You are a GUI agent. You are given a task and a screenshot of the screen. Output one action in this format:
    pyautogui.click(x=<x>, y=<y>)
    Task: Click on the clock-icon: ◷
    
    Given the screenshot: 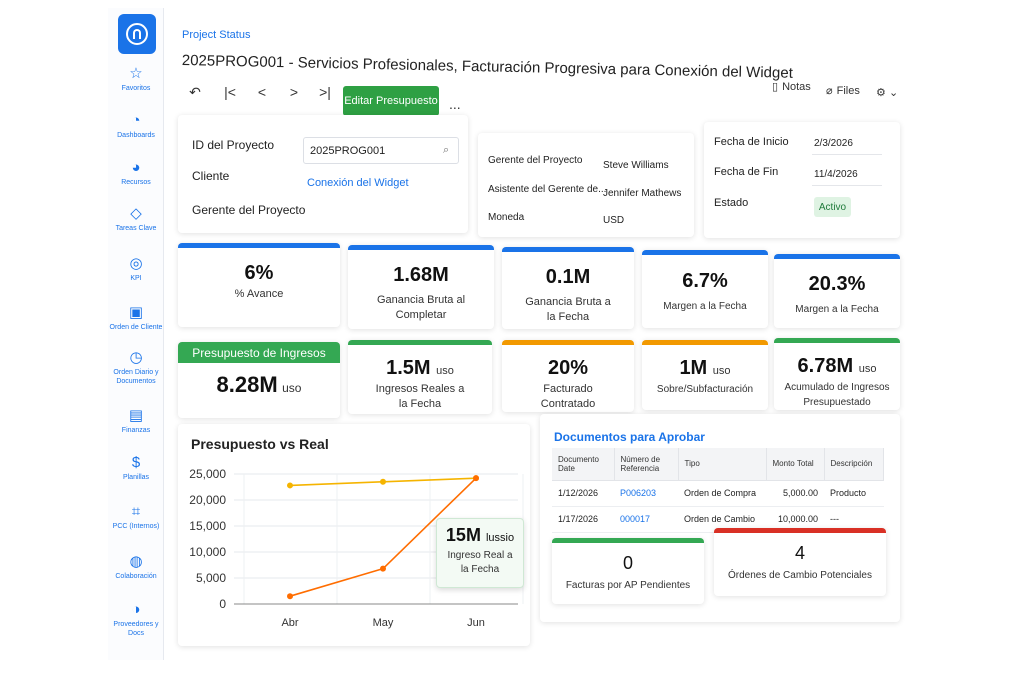 What is the action you would take?
    pyautogui.click(x=136, y=357)
    